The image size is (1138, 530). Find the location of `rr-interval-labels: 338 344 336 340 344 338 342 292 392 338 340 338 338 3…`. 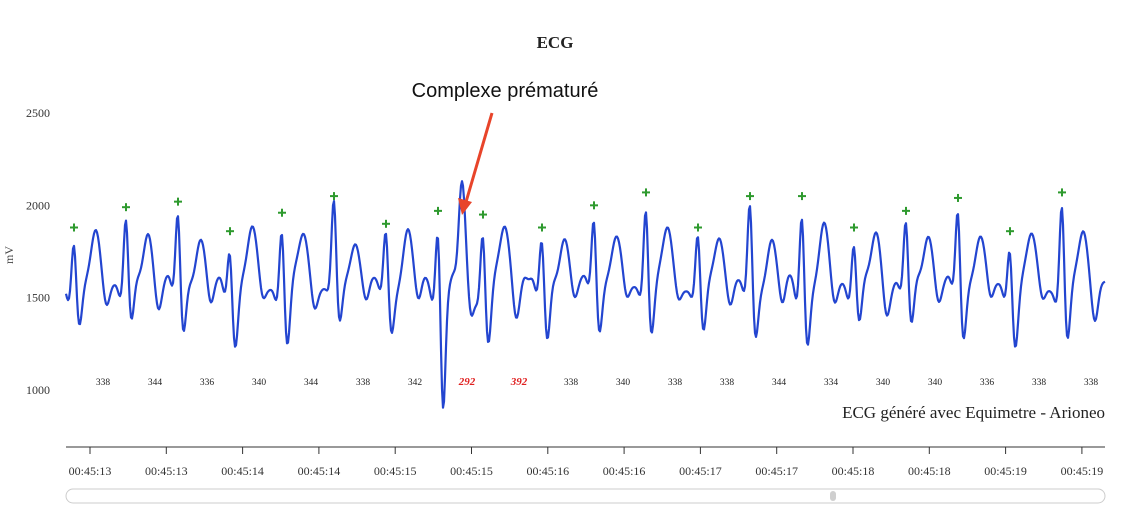

rr-interval-labels: 338 344 336 340 344 338 342 292 392 338 340 338 338 3… is located at coordinates (597, 382).